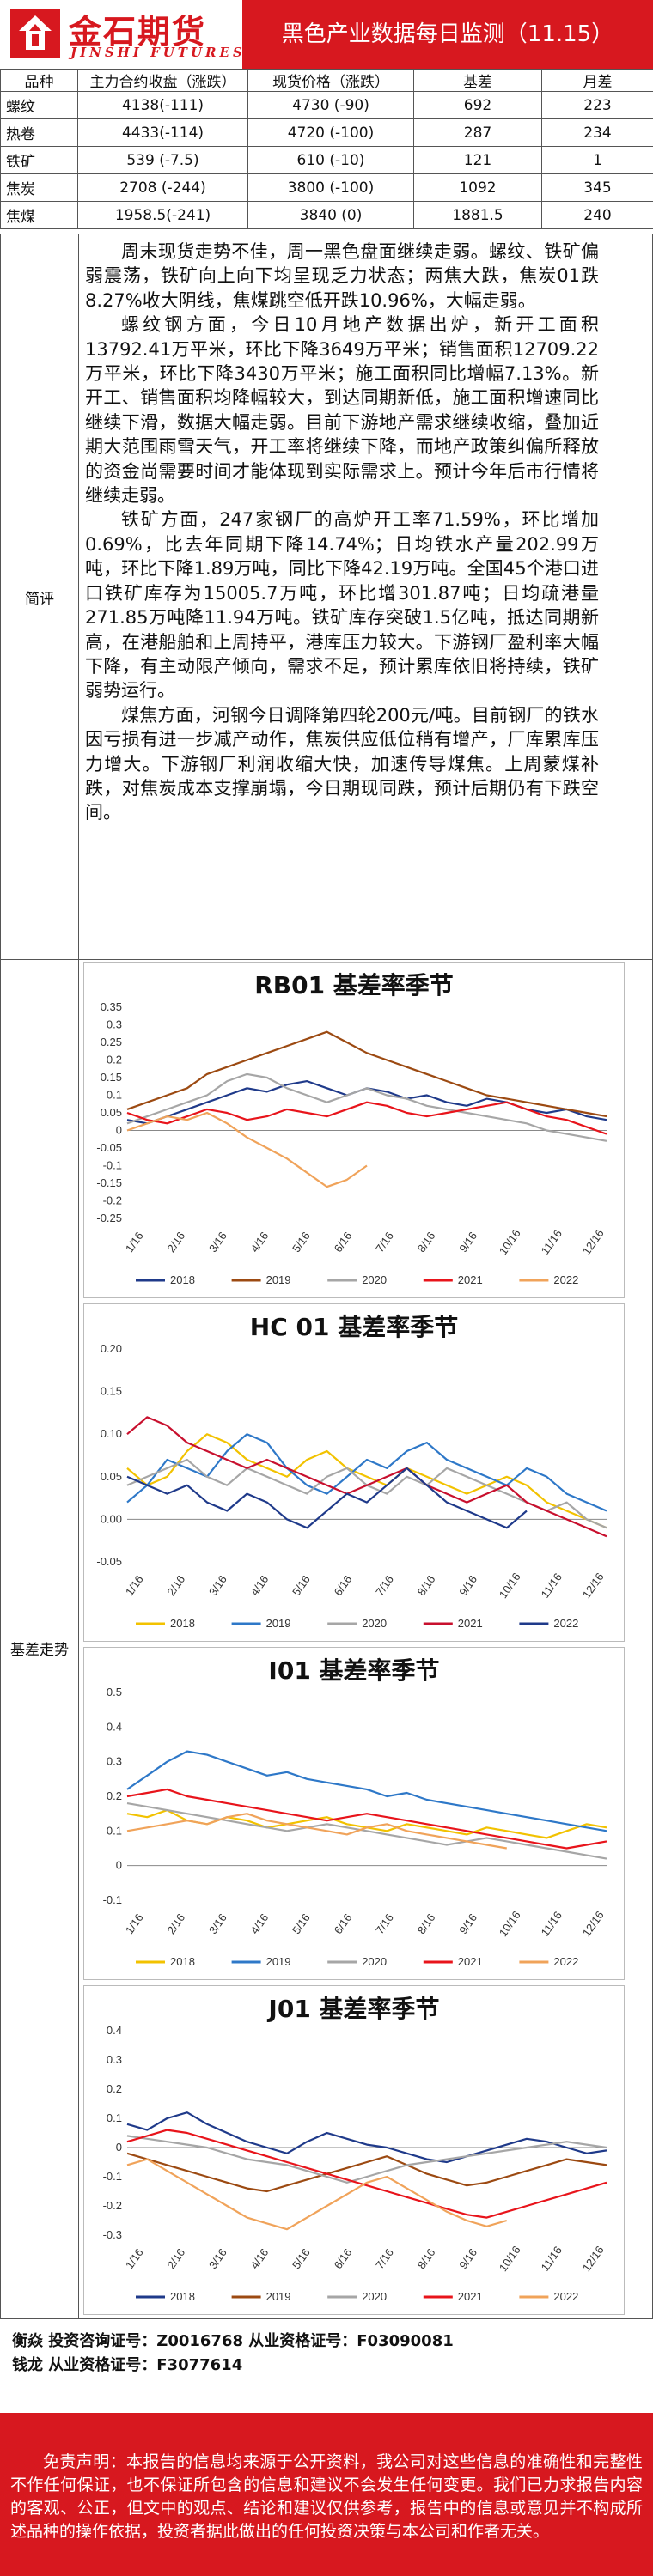 The width and height of the screenshot is (653, 2576). Describe the element at coordinates (326, 132) in the screenshot. I see `table-row-hot-coil: 热卷 4433(-114) 4720 (-100) 287 234` at that location.